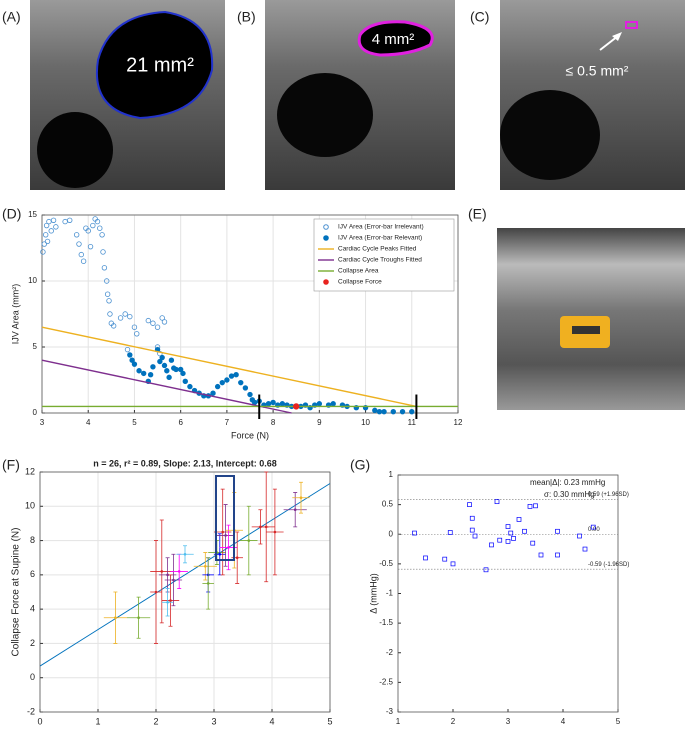  I want to click on reference-label: 0.00, so click(594, 530).